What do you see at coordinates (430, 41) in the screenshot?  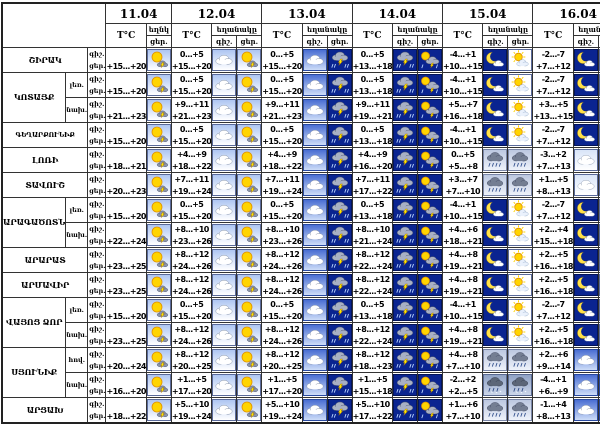 I see `day-subheader: ցեր.` at bounding box center [430, 41].